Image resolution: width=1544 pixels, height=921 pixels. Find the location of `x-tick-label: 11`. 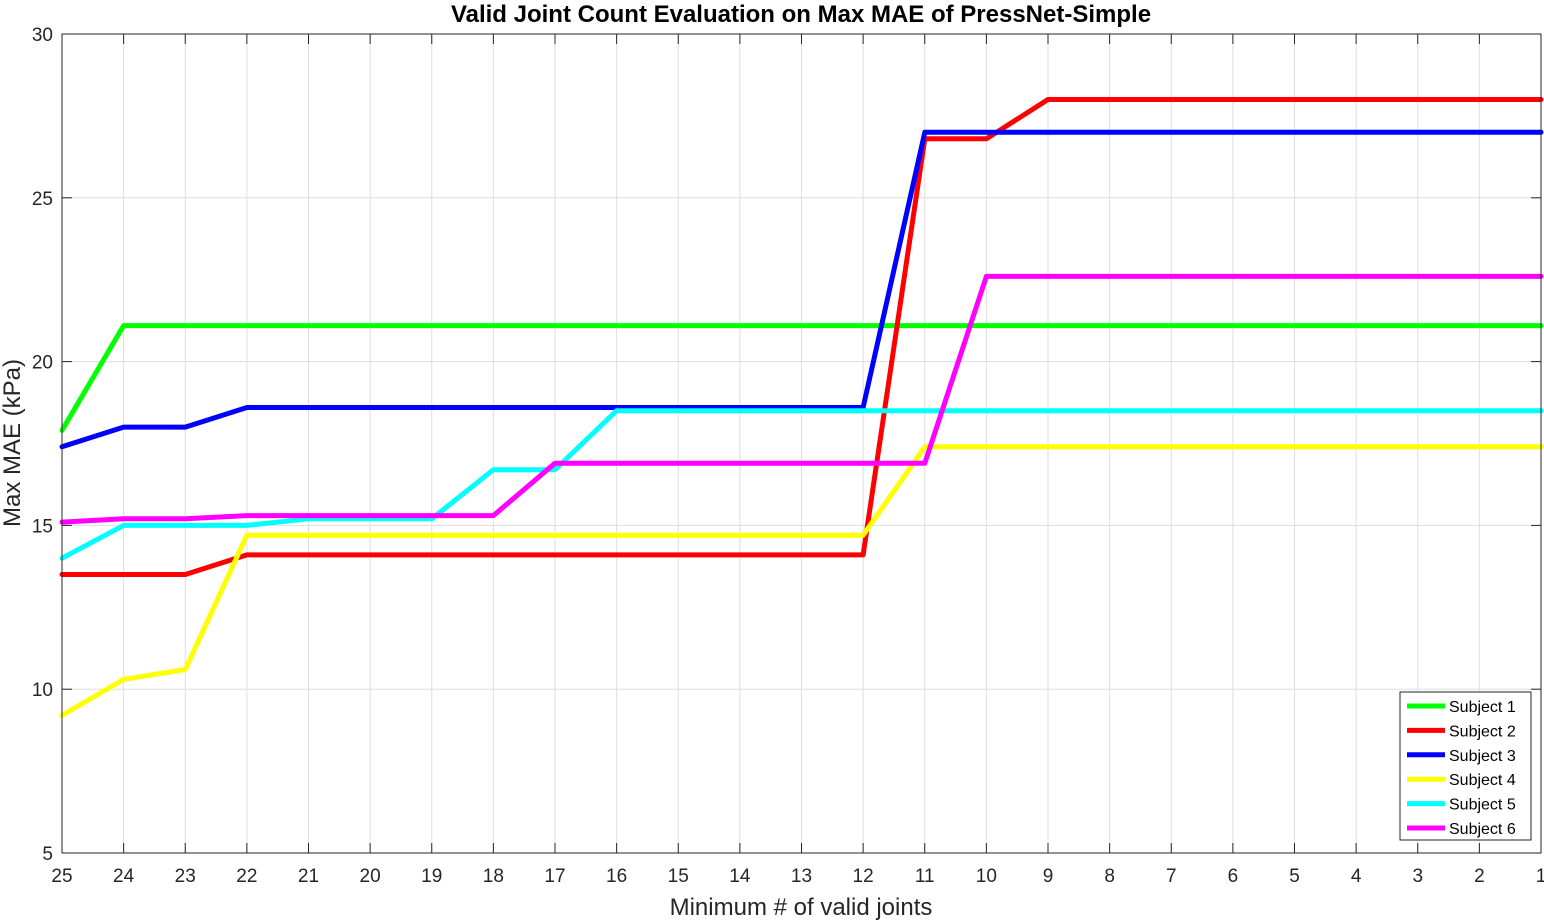

x-tick-label: 11 is located at coordinates (925, 876).